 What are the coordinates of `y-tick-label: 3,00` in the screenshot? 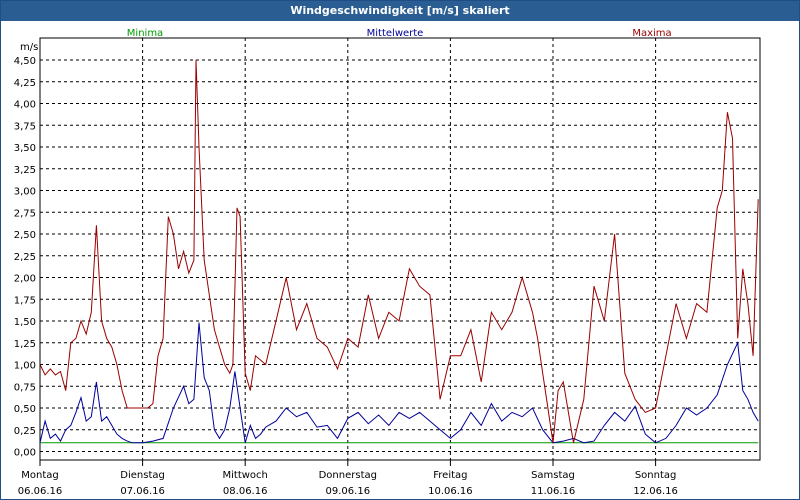 It's located at (25, 192).